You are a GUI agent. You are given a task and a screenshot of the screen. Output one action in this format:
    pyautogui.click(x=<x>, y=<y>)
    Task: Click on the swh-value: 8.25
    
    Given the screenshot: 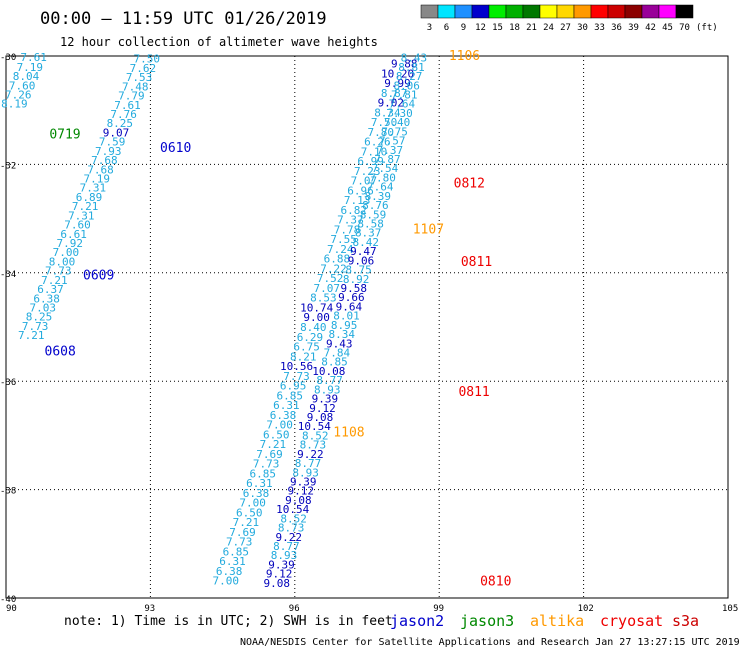 What is the action you would take?
    pyautogui.click(x=120, y=123)
    